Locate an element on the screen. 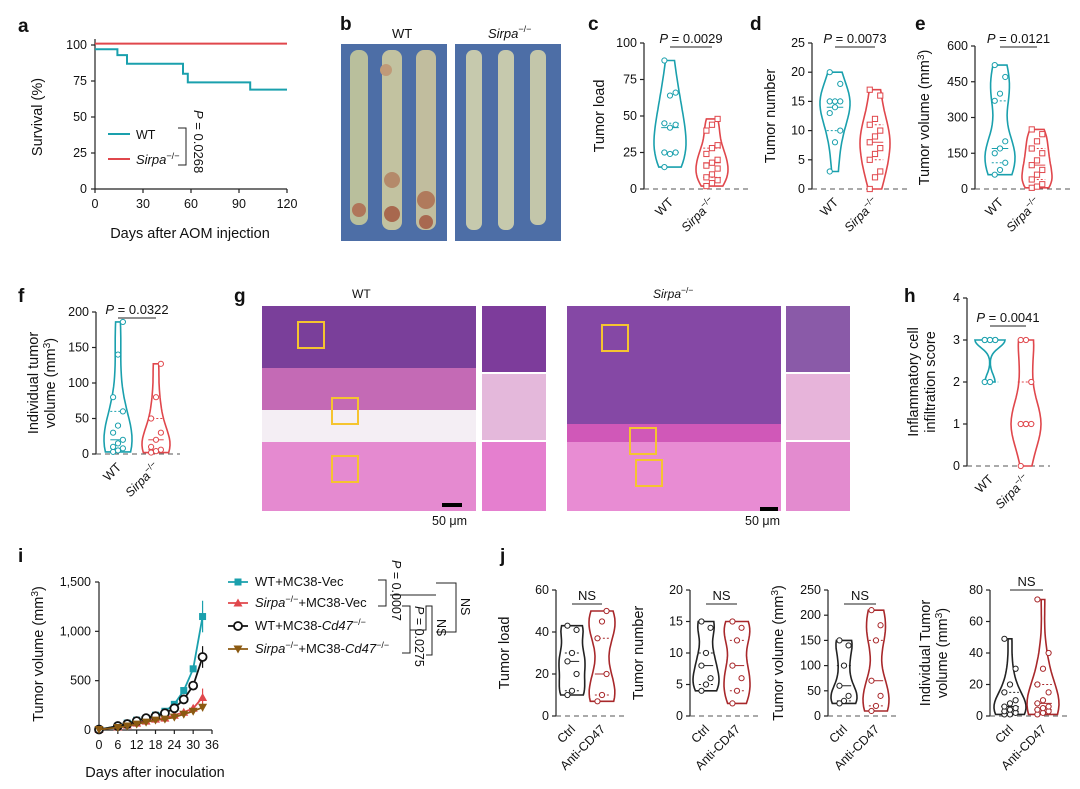  y-tick-label: 75 is located at coordinates (630, 80).